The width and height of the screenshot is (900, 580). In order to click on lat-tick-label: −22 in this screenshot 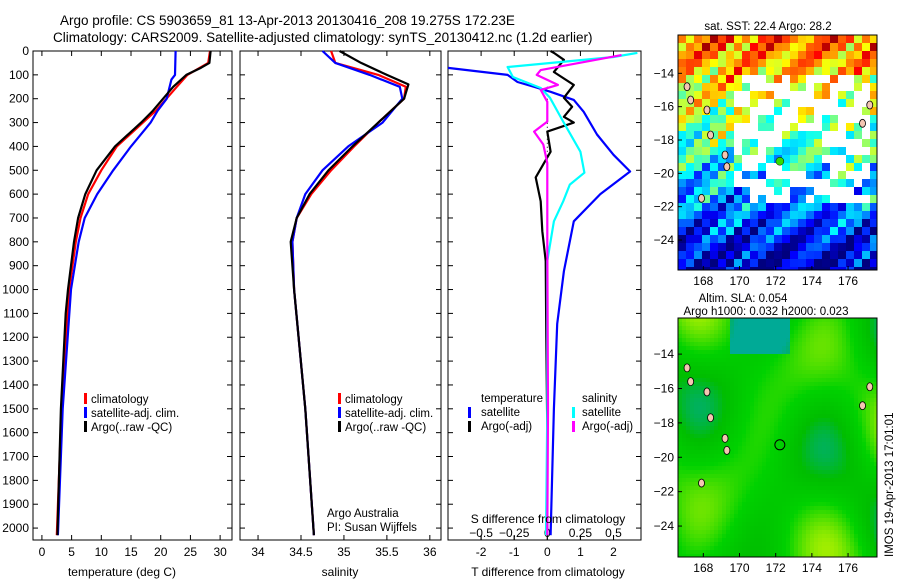, I will do `click(664, 492)`.